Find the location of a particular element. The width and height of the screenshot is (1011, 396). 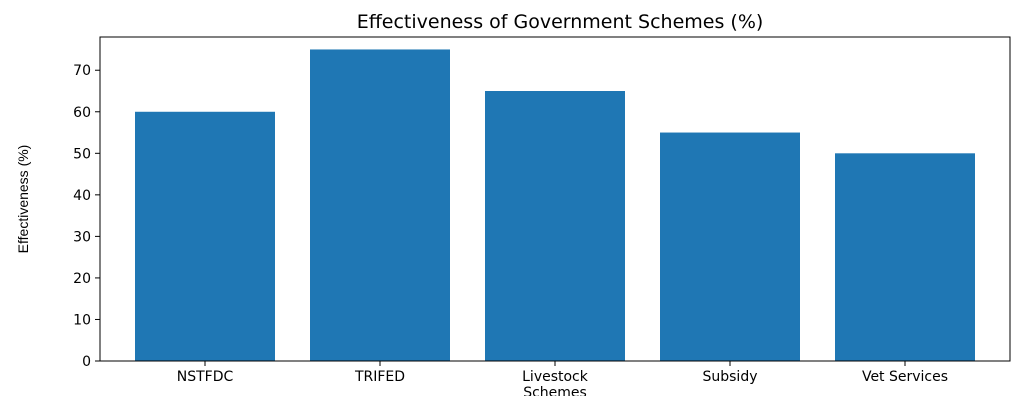

x-tick-label: Subsidy is located at coordinates (729, 377).